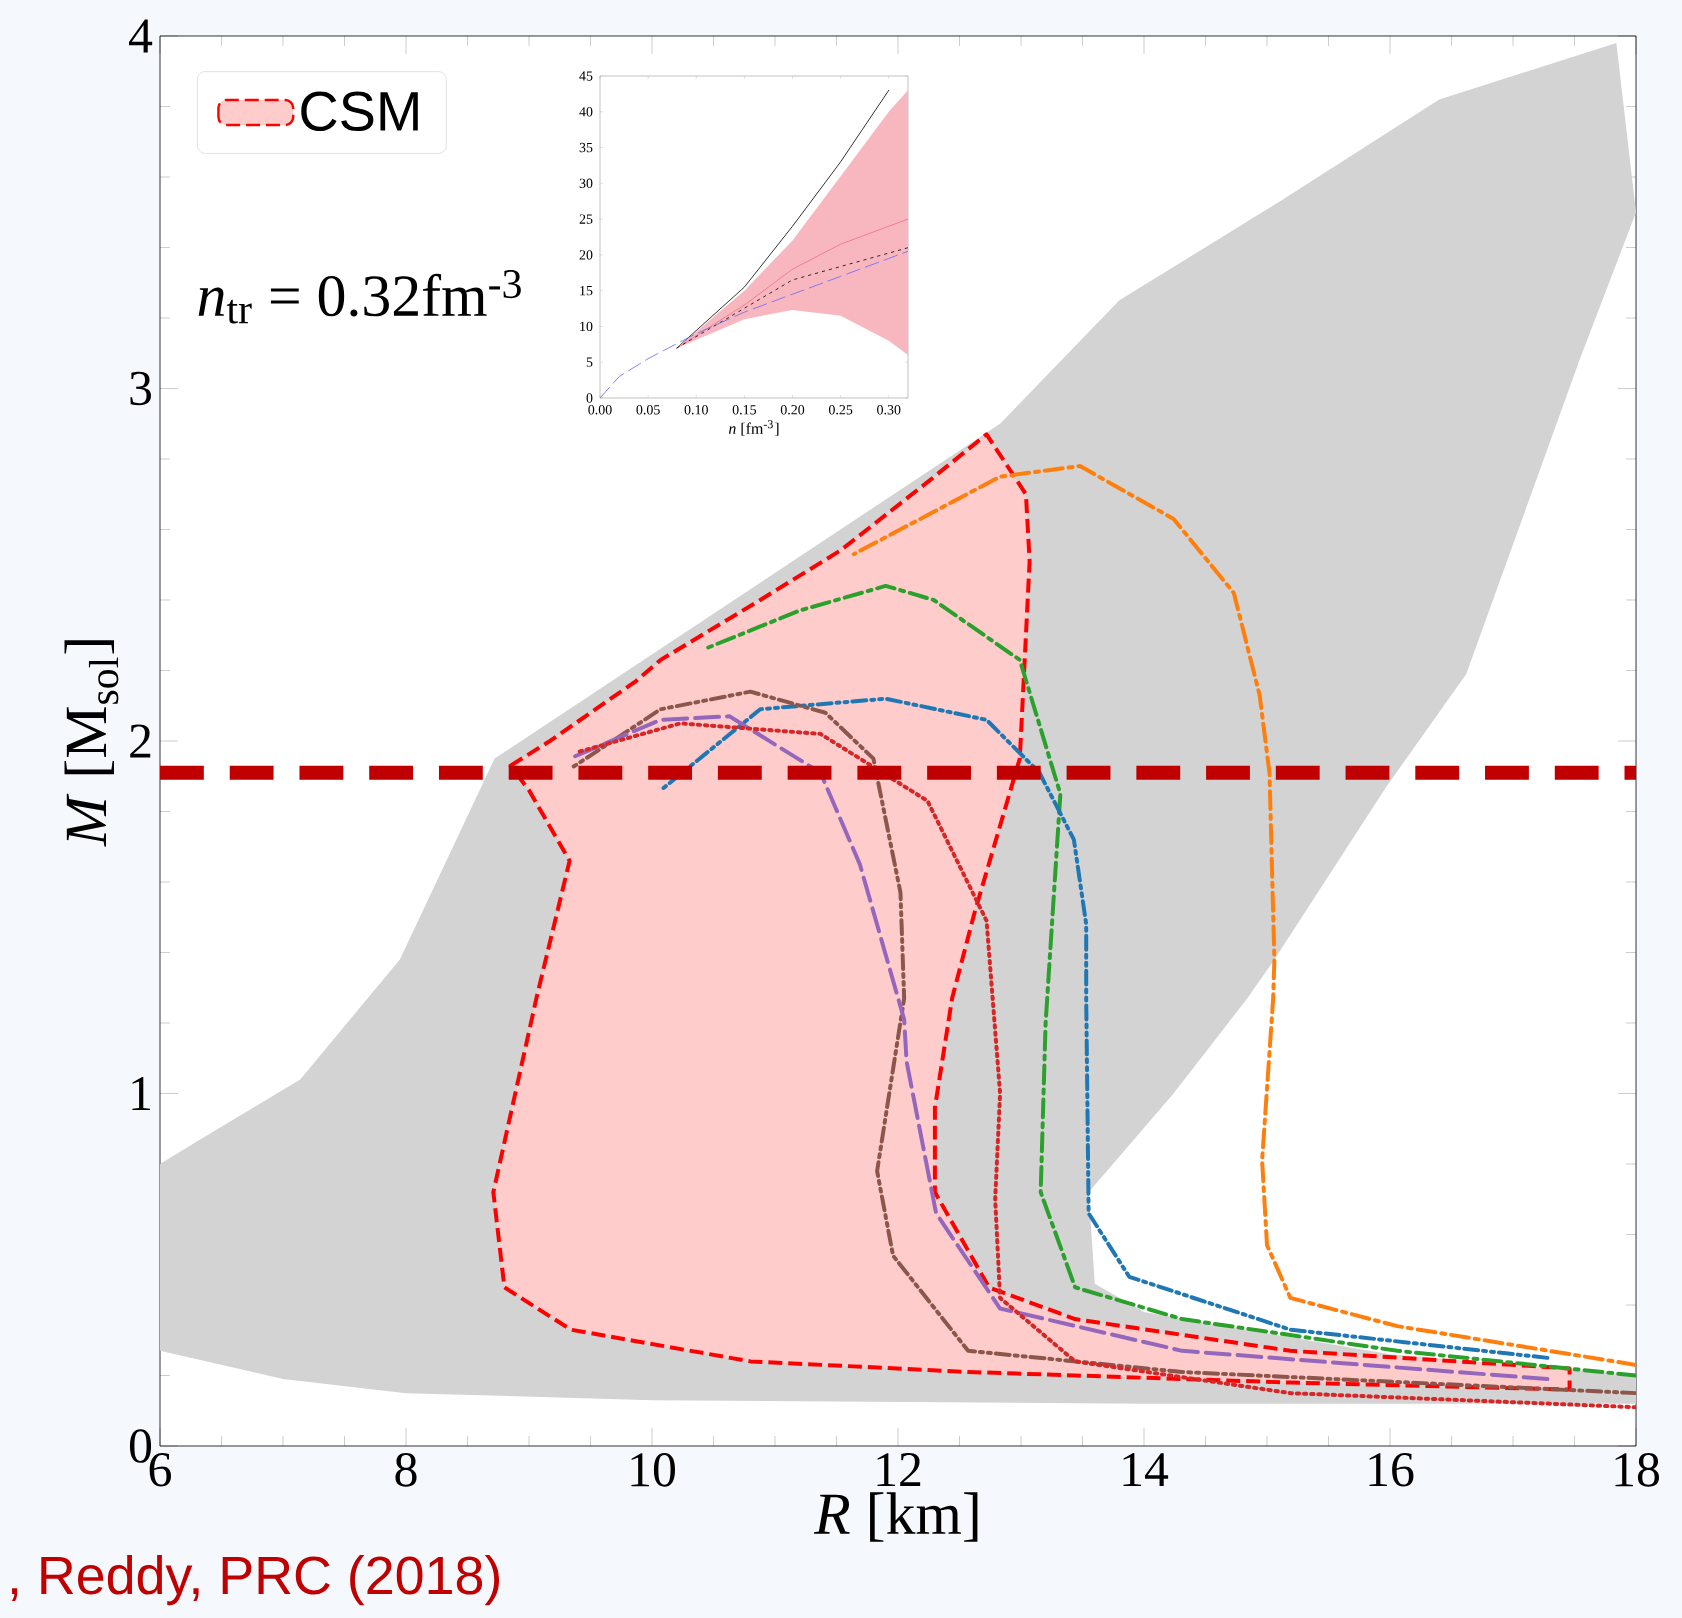 This screenshot has width=1682, height=1618. What do you see at coordinates (1637, 1470) in the screenshot?
I see `x-tick-label: 18` at bounding box center [1637, 1470].